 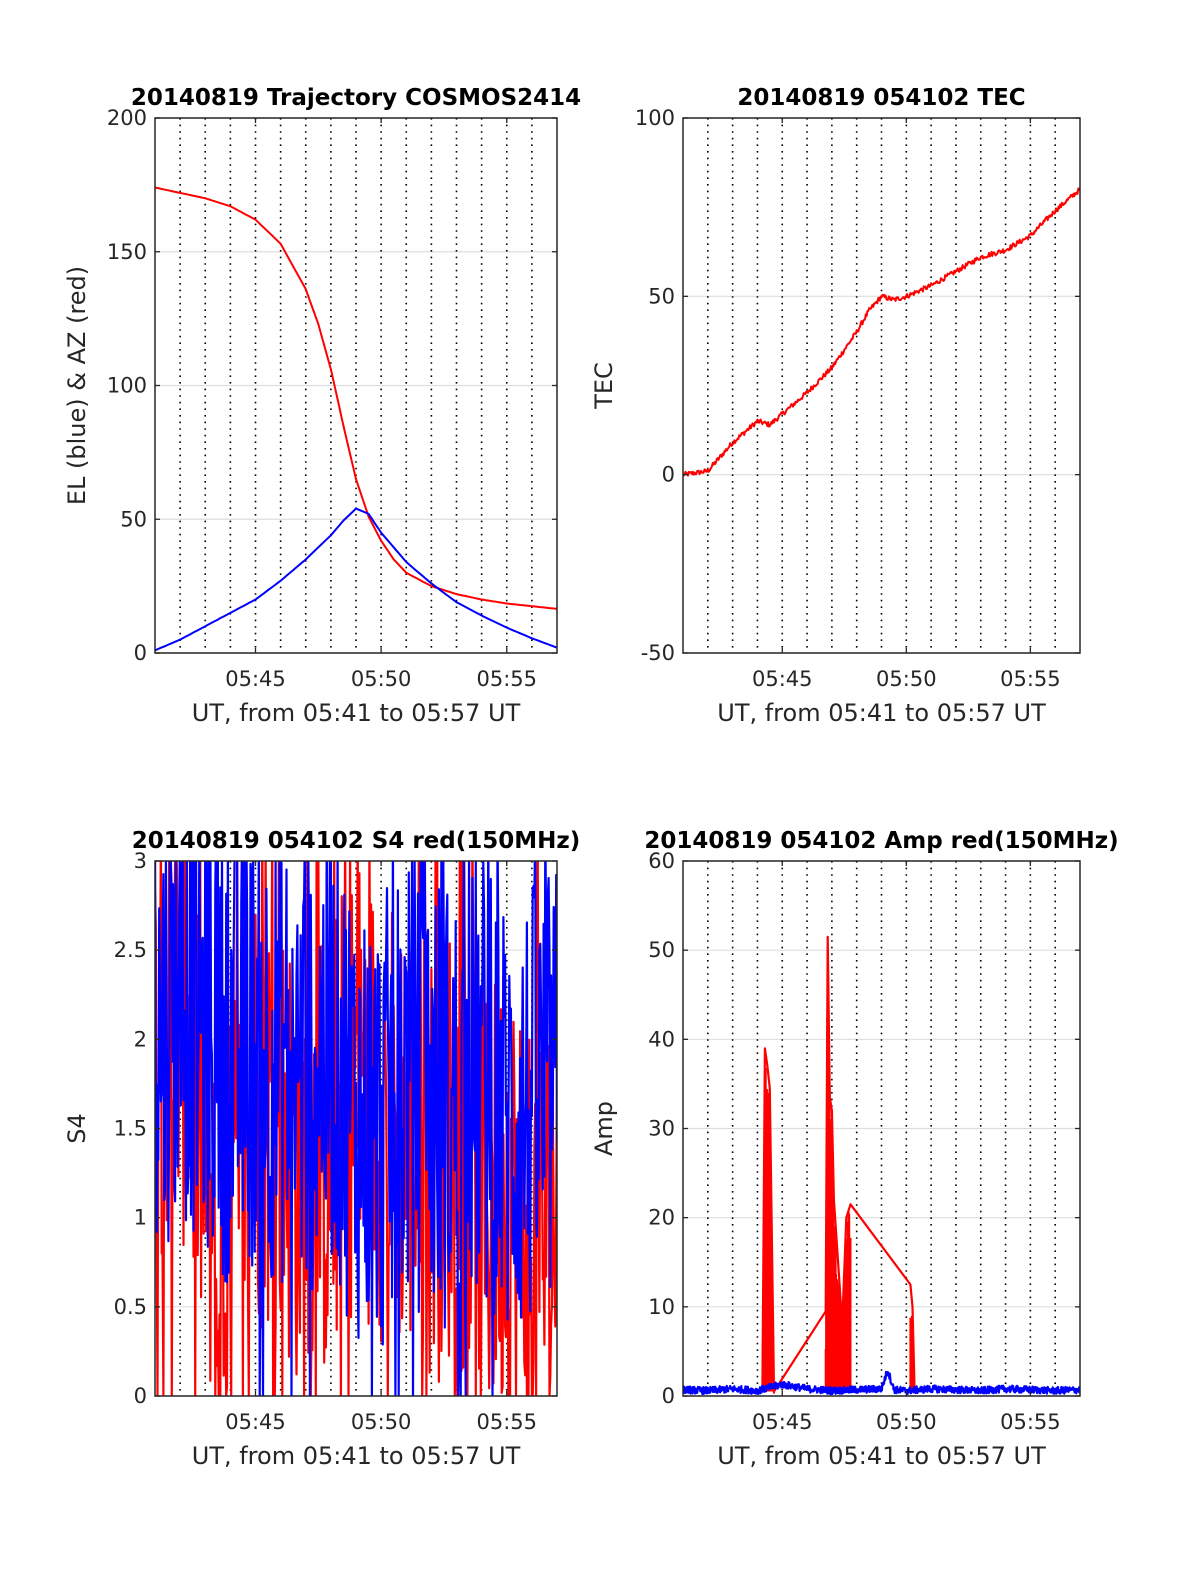 I want to click on y-tick-label: 1, so click(x=140, y=1218).